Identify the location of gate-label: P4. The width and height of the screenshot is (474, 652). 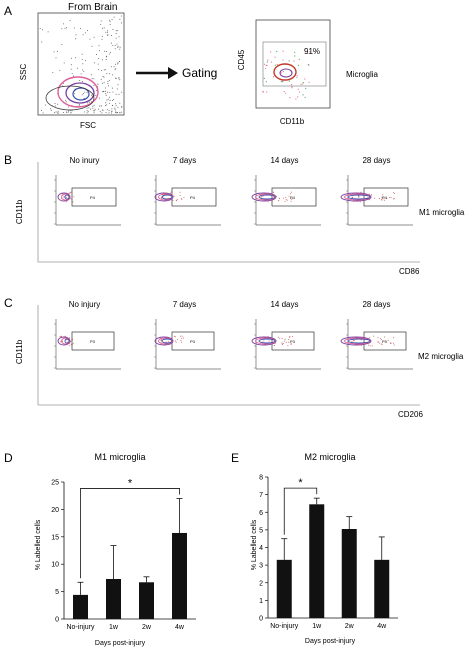
(293, 197).